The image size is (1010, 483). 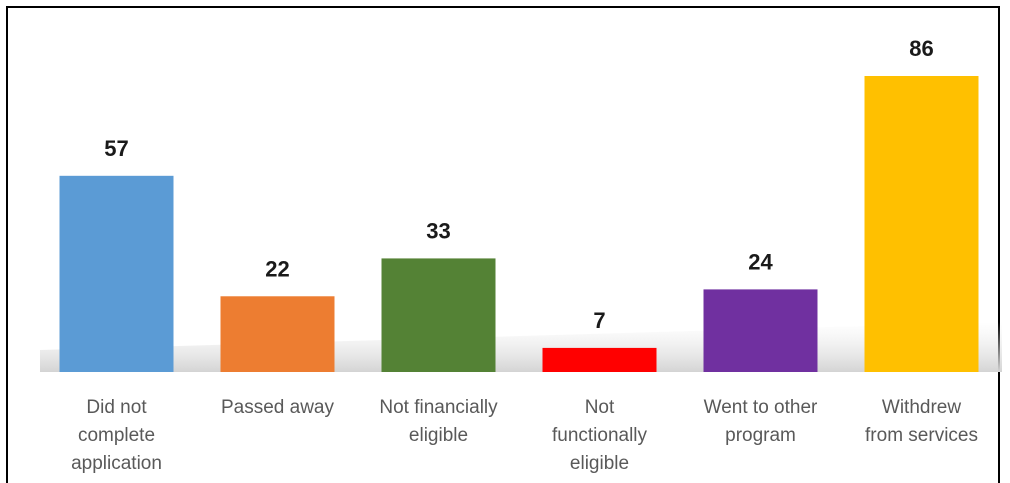 I want to click on category-label-2: Not financially eligible, so click(x=438, y=421).